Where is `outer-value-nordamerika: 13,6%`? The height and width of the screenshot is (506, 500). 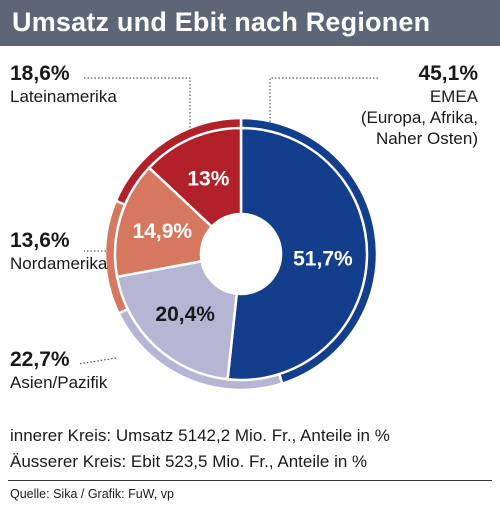
outer-value-nordamerika: 13,6% is located at coordinates (40, 240).